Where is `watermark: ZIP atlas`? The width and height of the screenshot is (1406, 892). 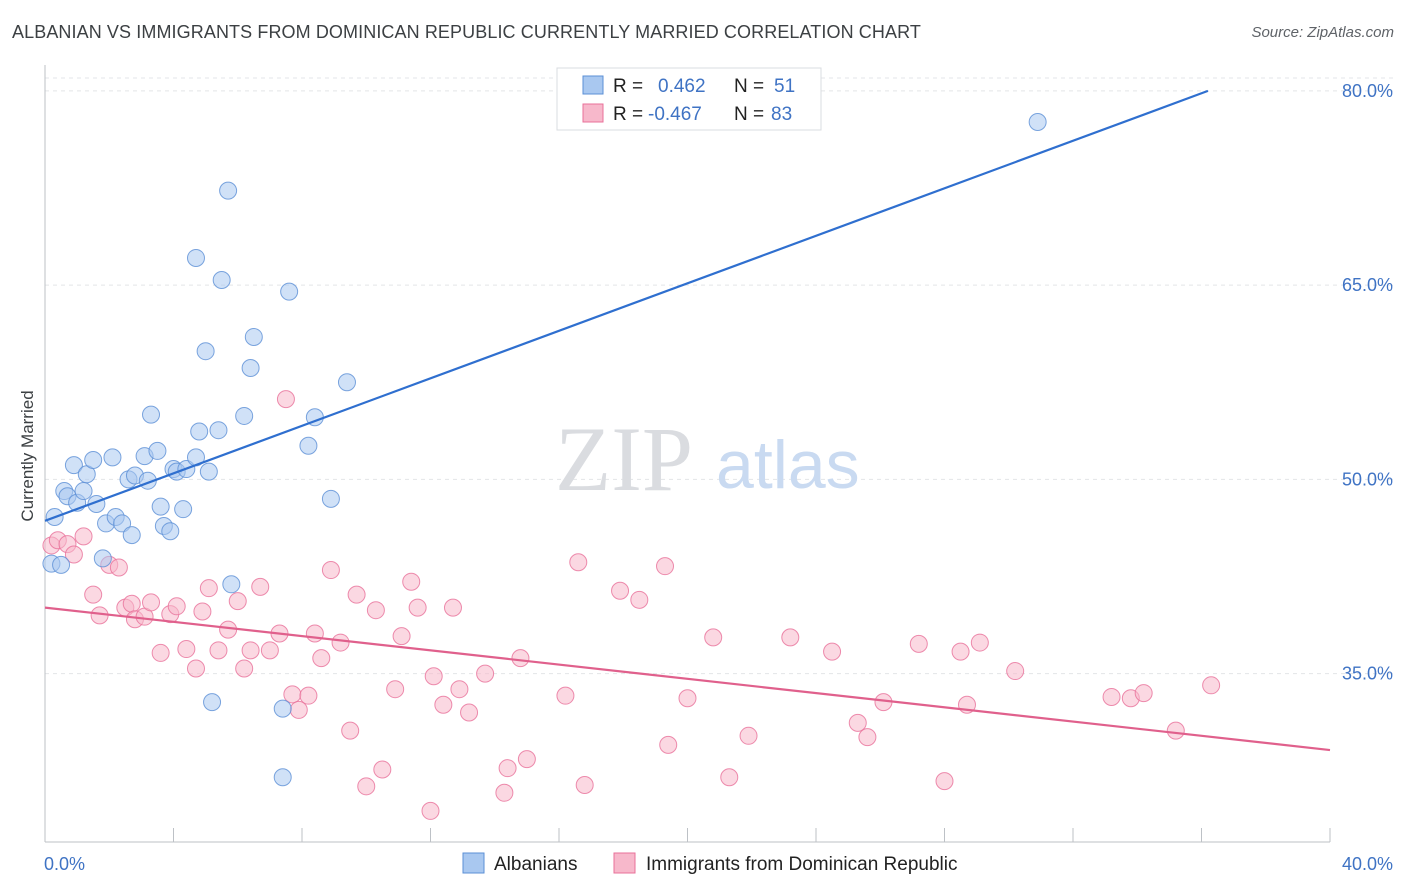
watermark: ZIP atlas is located at coordinates (707, 459).